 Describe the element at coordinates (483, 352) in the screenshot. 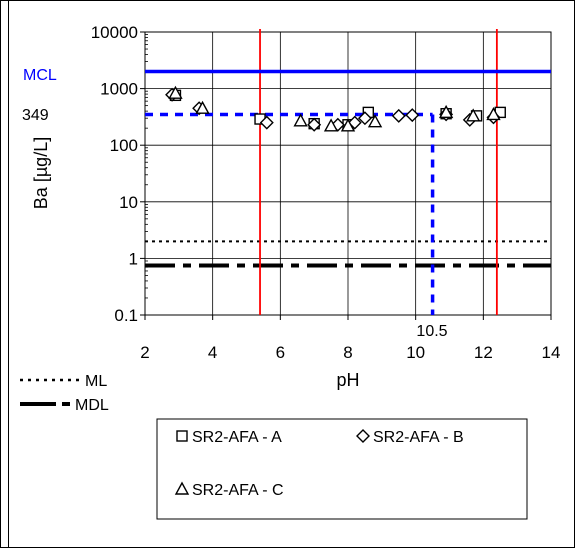

I see `x-tick-label: 12` at that location.